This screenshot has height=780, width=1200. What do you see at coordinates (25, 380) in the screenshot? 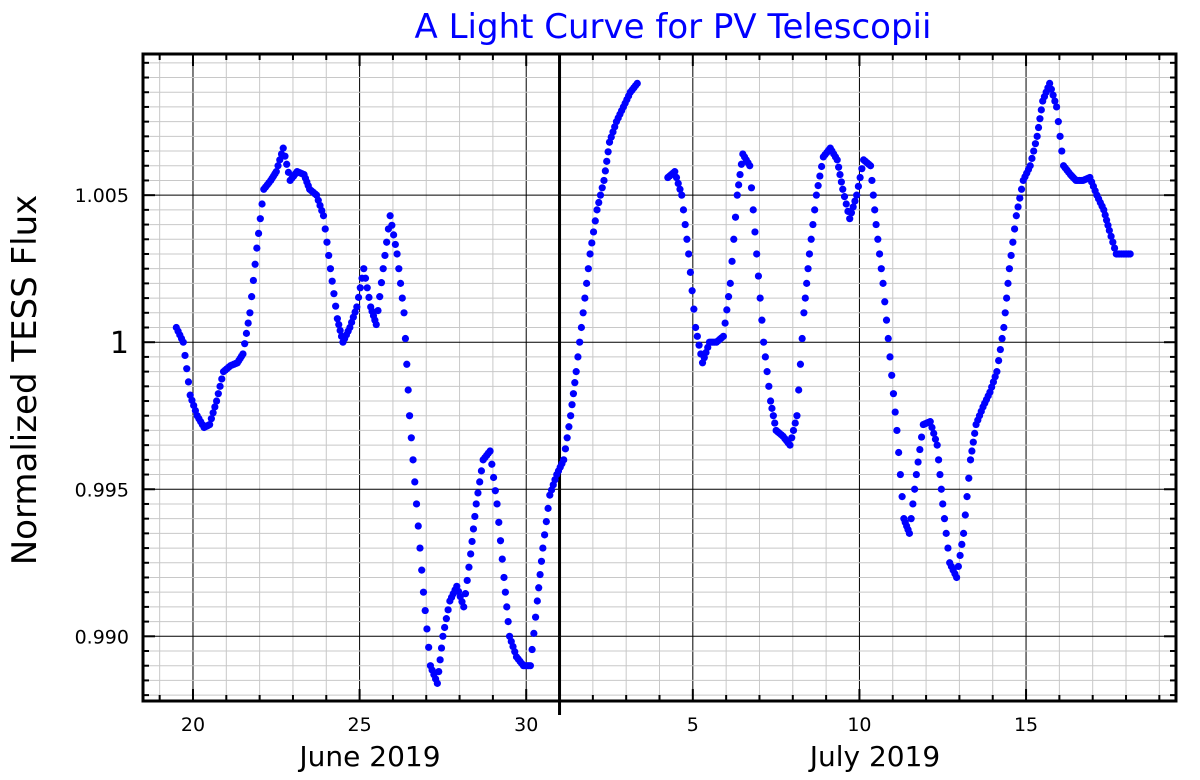
I see `y-axis-label: Normalized TESS Flux` at bounding box center [25, 380].